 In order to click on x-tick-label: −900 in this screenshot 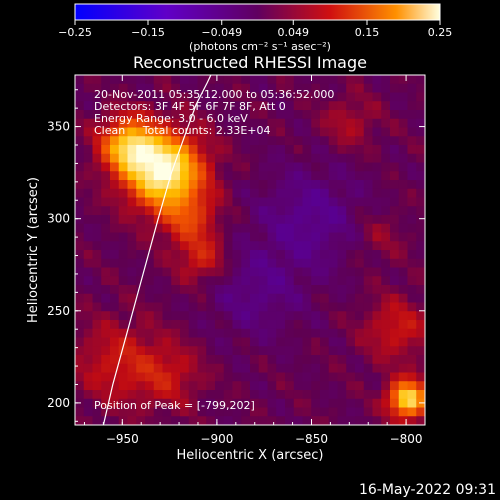, I will do `click(216, 439)`.